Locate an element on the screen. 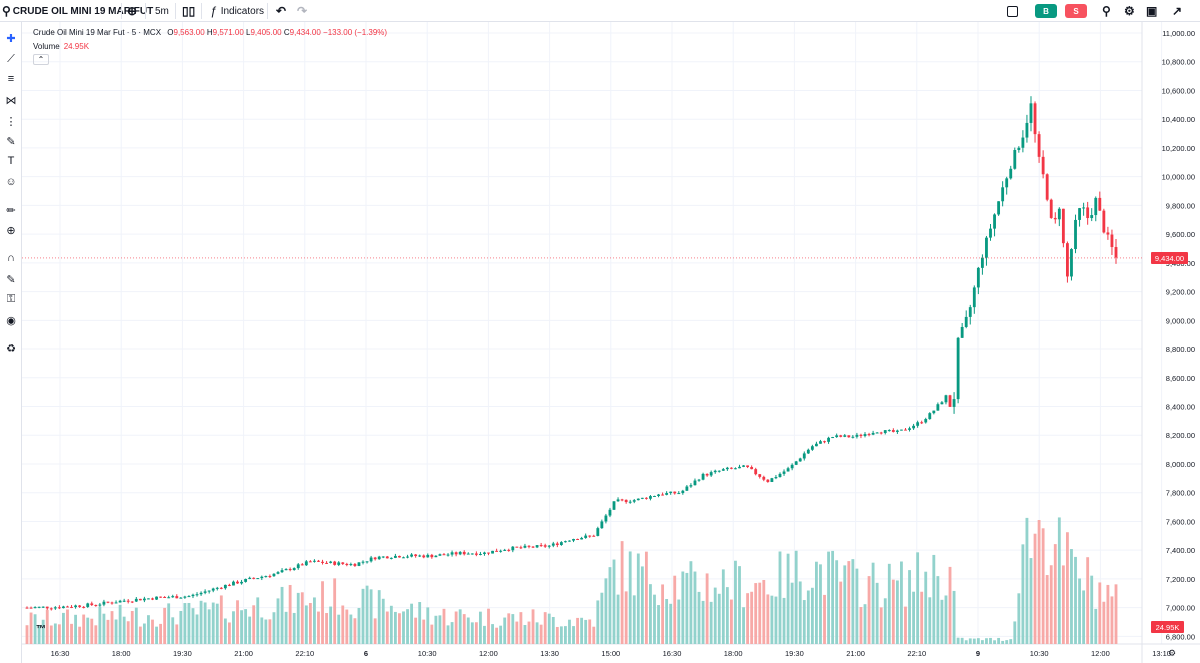  brush-icon: ✎ is located at coordinates (11, 141).